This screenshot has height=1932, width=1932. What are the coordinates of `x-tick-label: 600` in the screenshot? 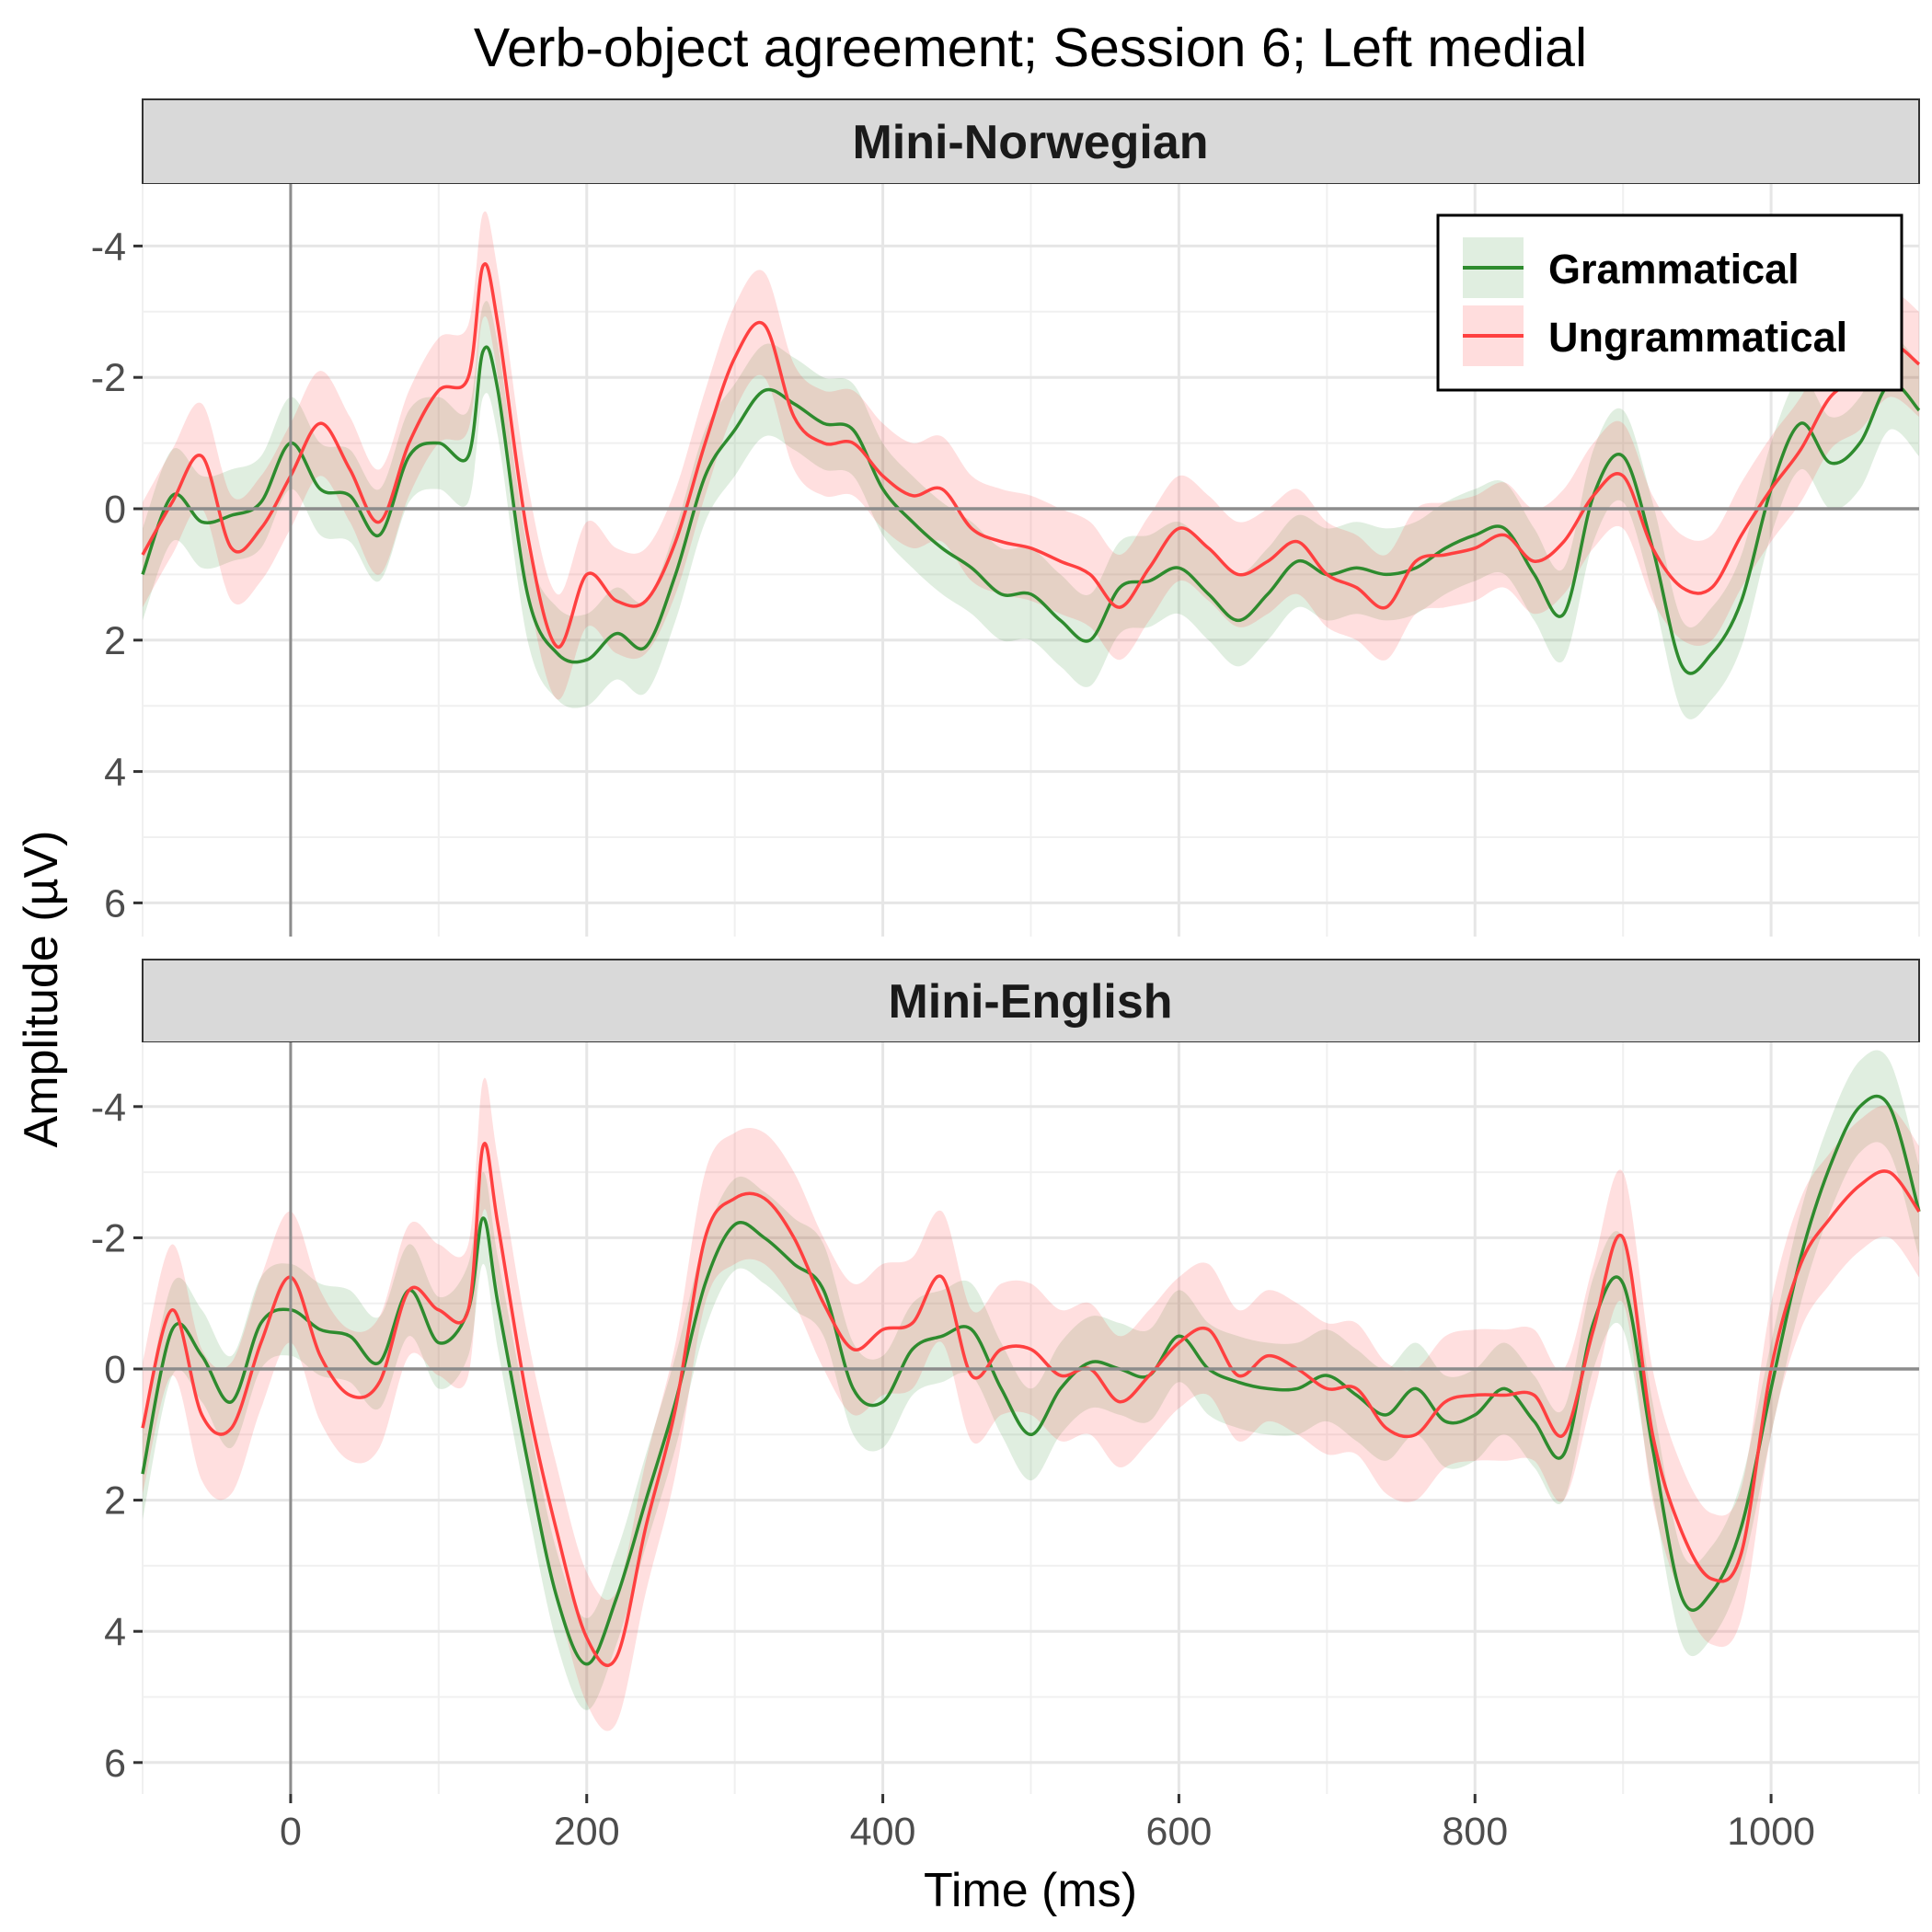 It's located at (1179, 1832).